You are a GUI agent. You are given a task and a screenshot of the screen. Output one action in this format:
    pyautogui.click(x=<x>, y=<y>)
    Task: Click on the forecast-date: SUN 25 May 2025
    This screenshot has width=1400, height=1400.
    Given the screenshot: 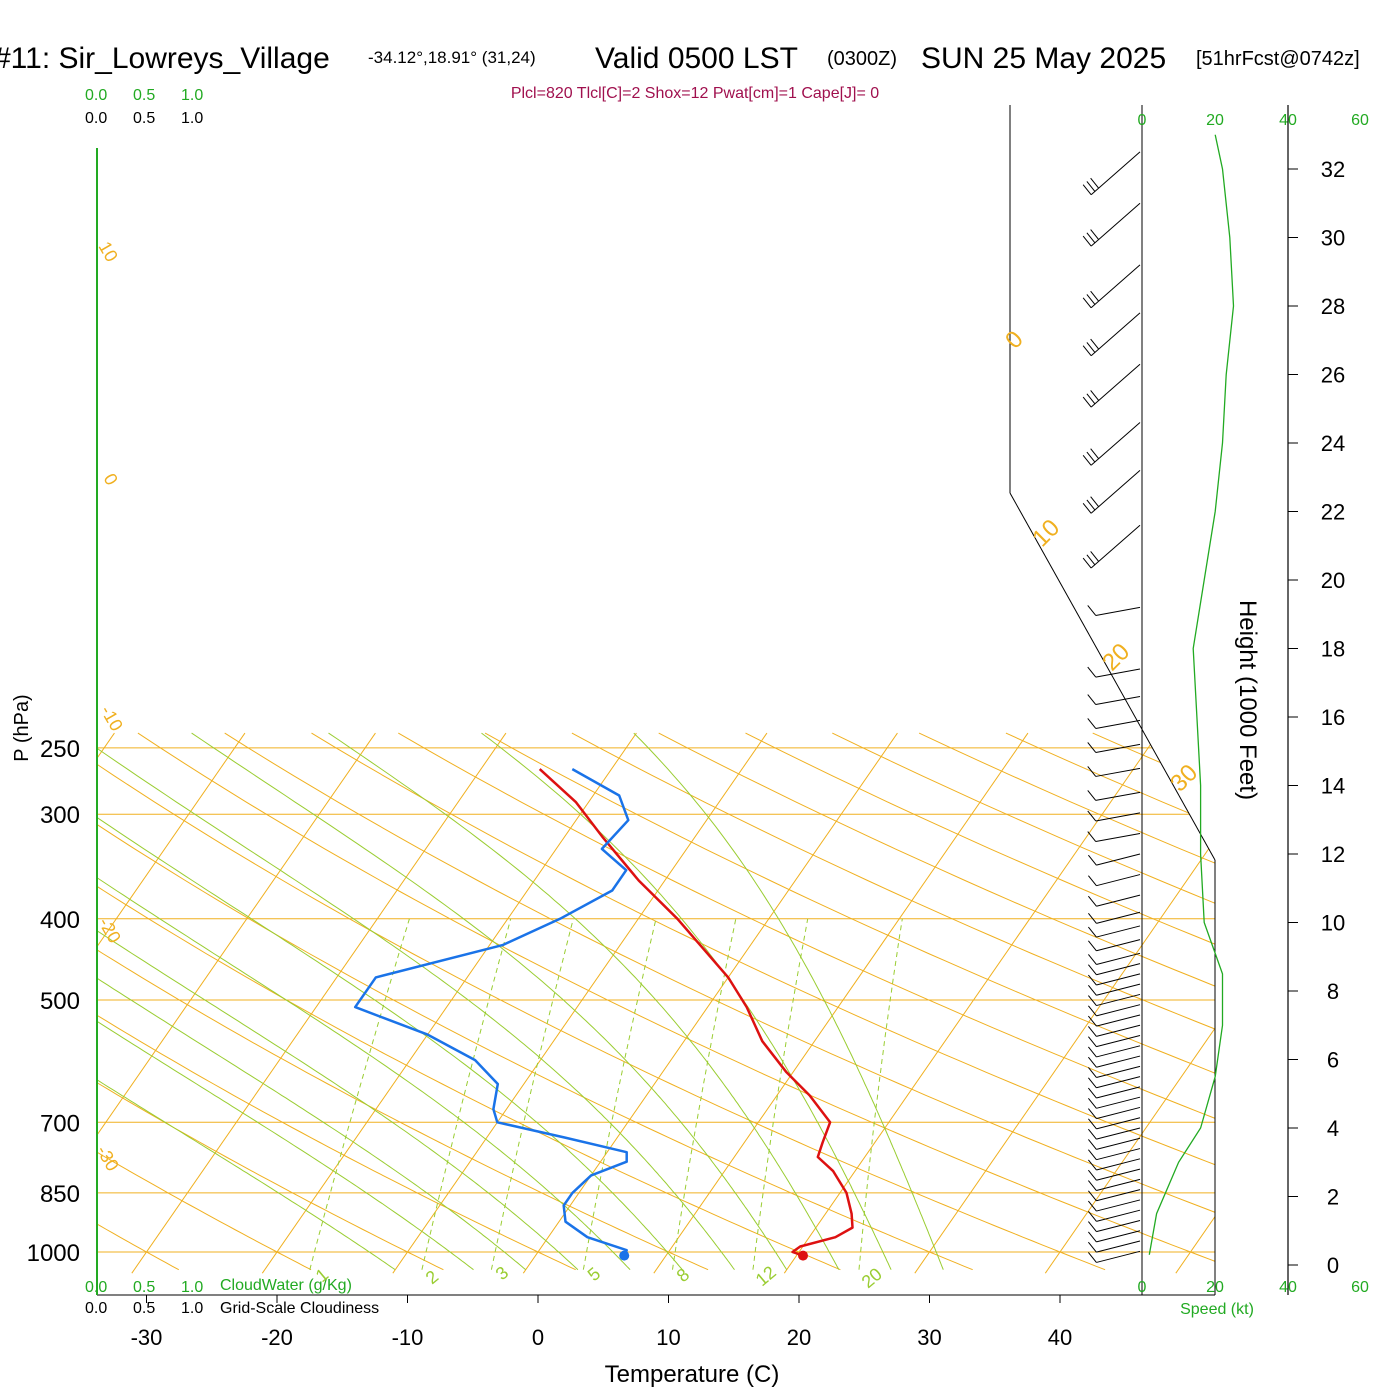 What is the action you would take?
    pyautogui.click(x=1043, y=58)
    